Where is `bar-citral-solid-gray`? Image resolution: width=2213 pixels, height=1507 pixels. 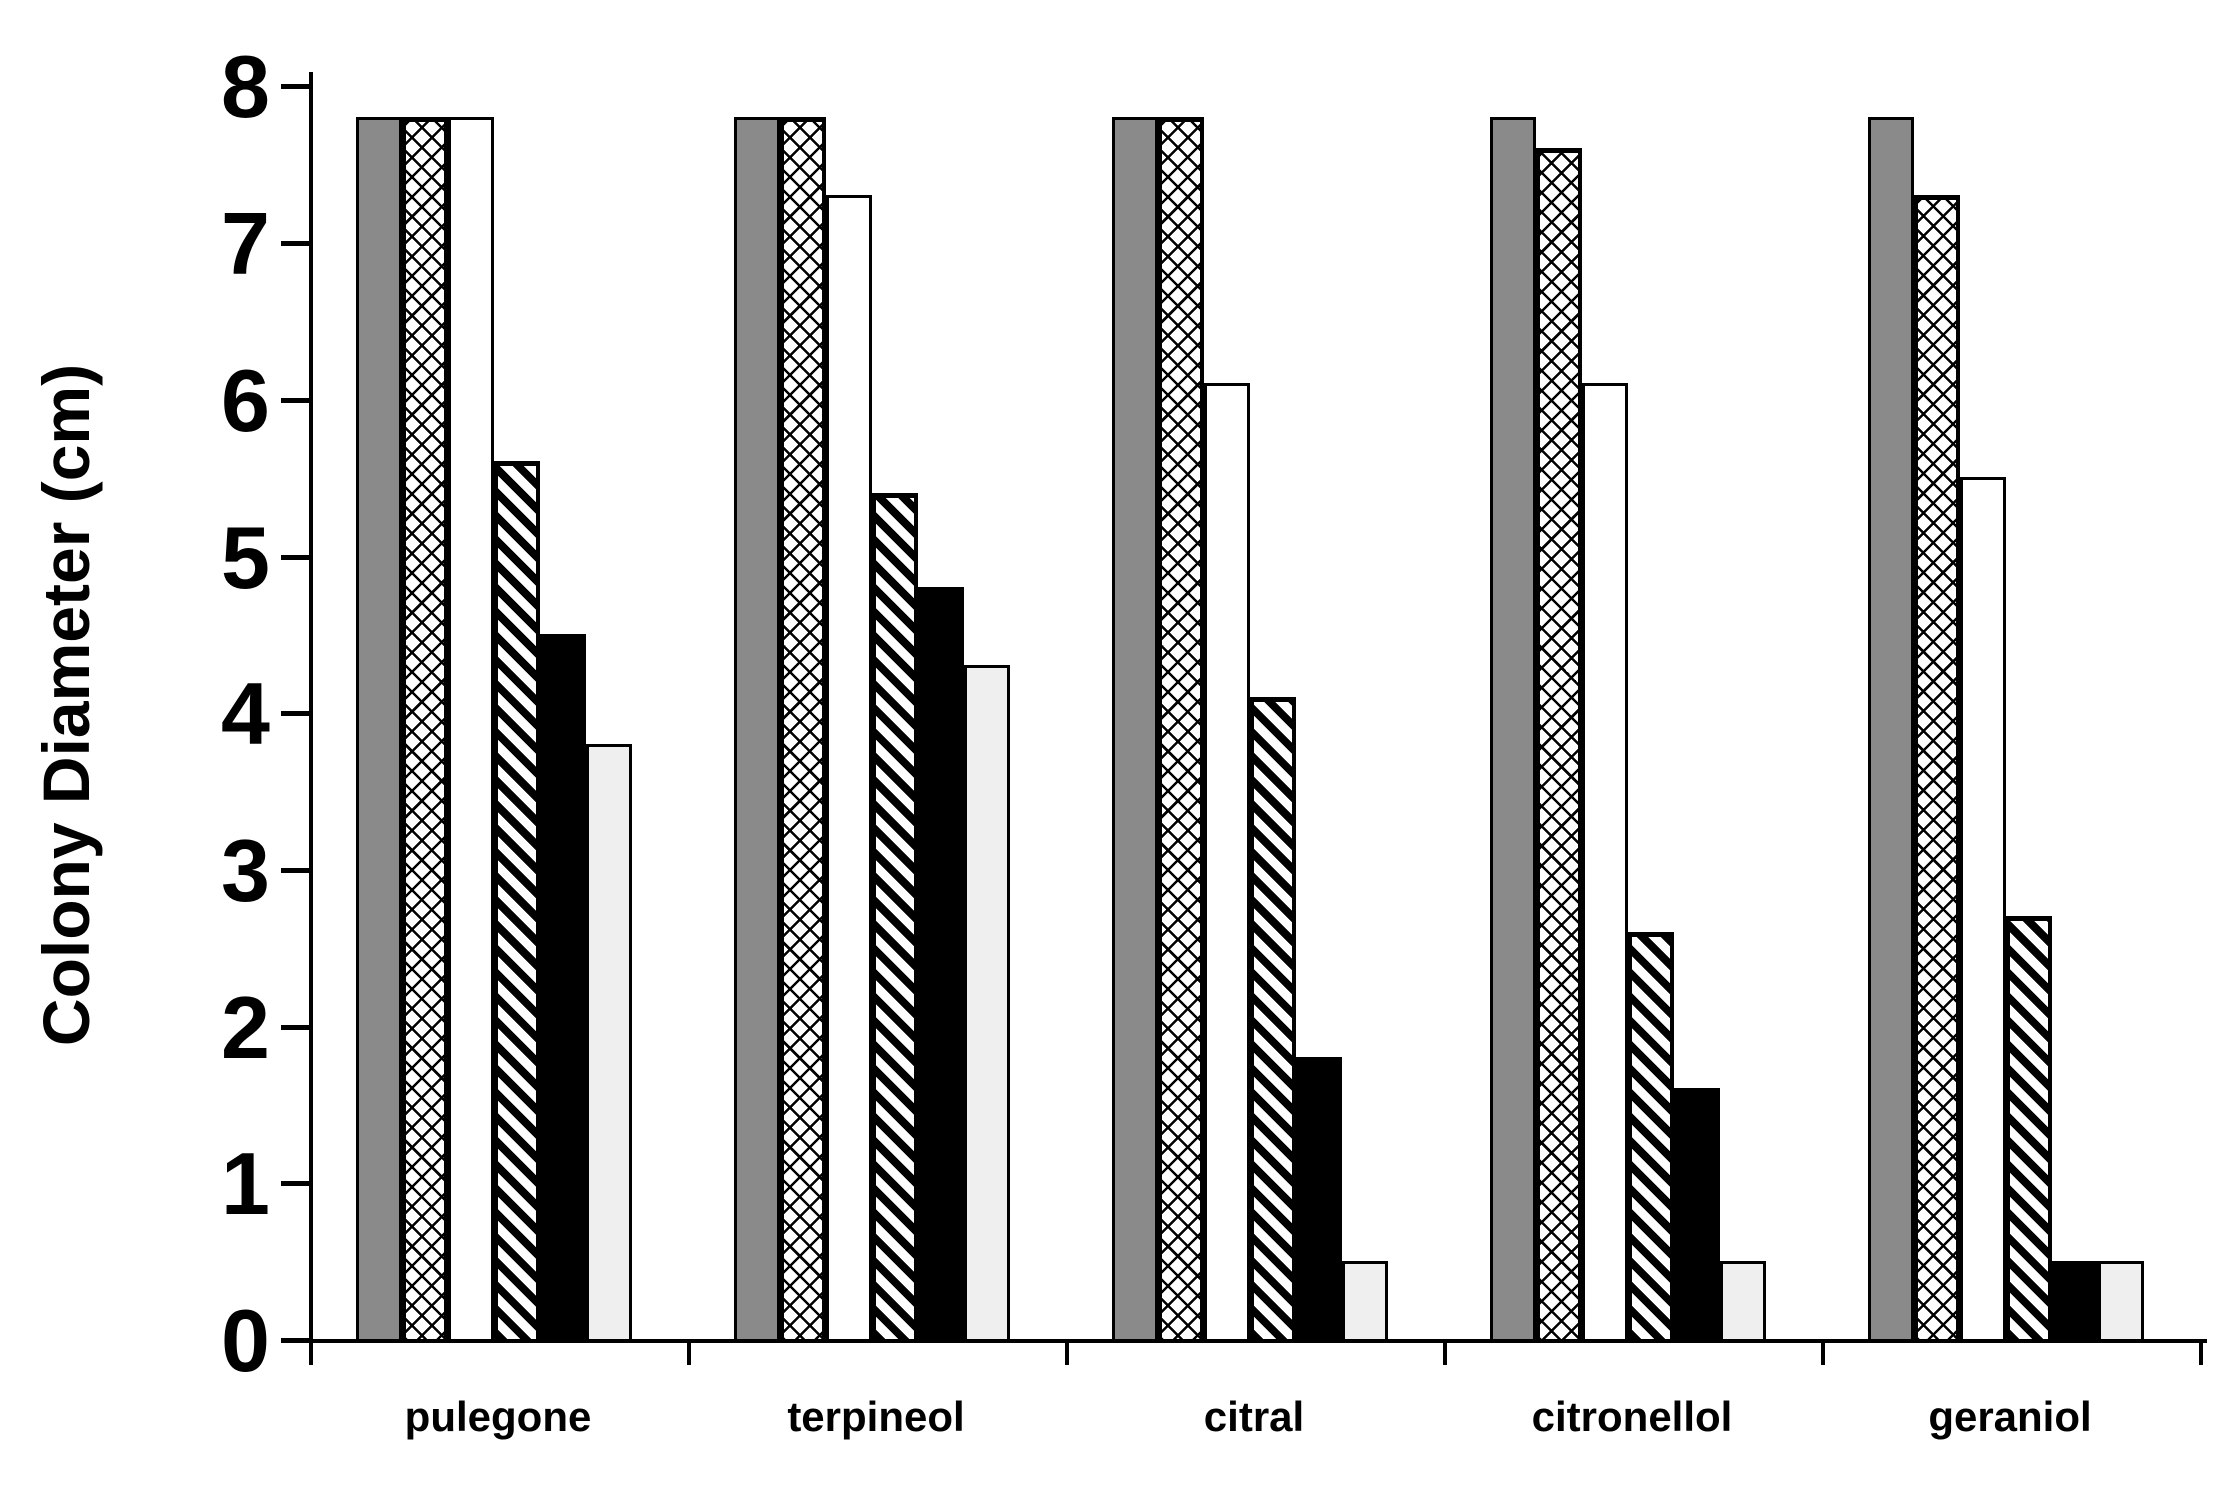
bar-citral-solid-gray is located at coordinates (1135, 728).